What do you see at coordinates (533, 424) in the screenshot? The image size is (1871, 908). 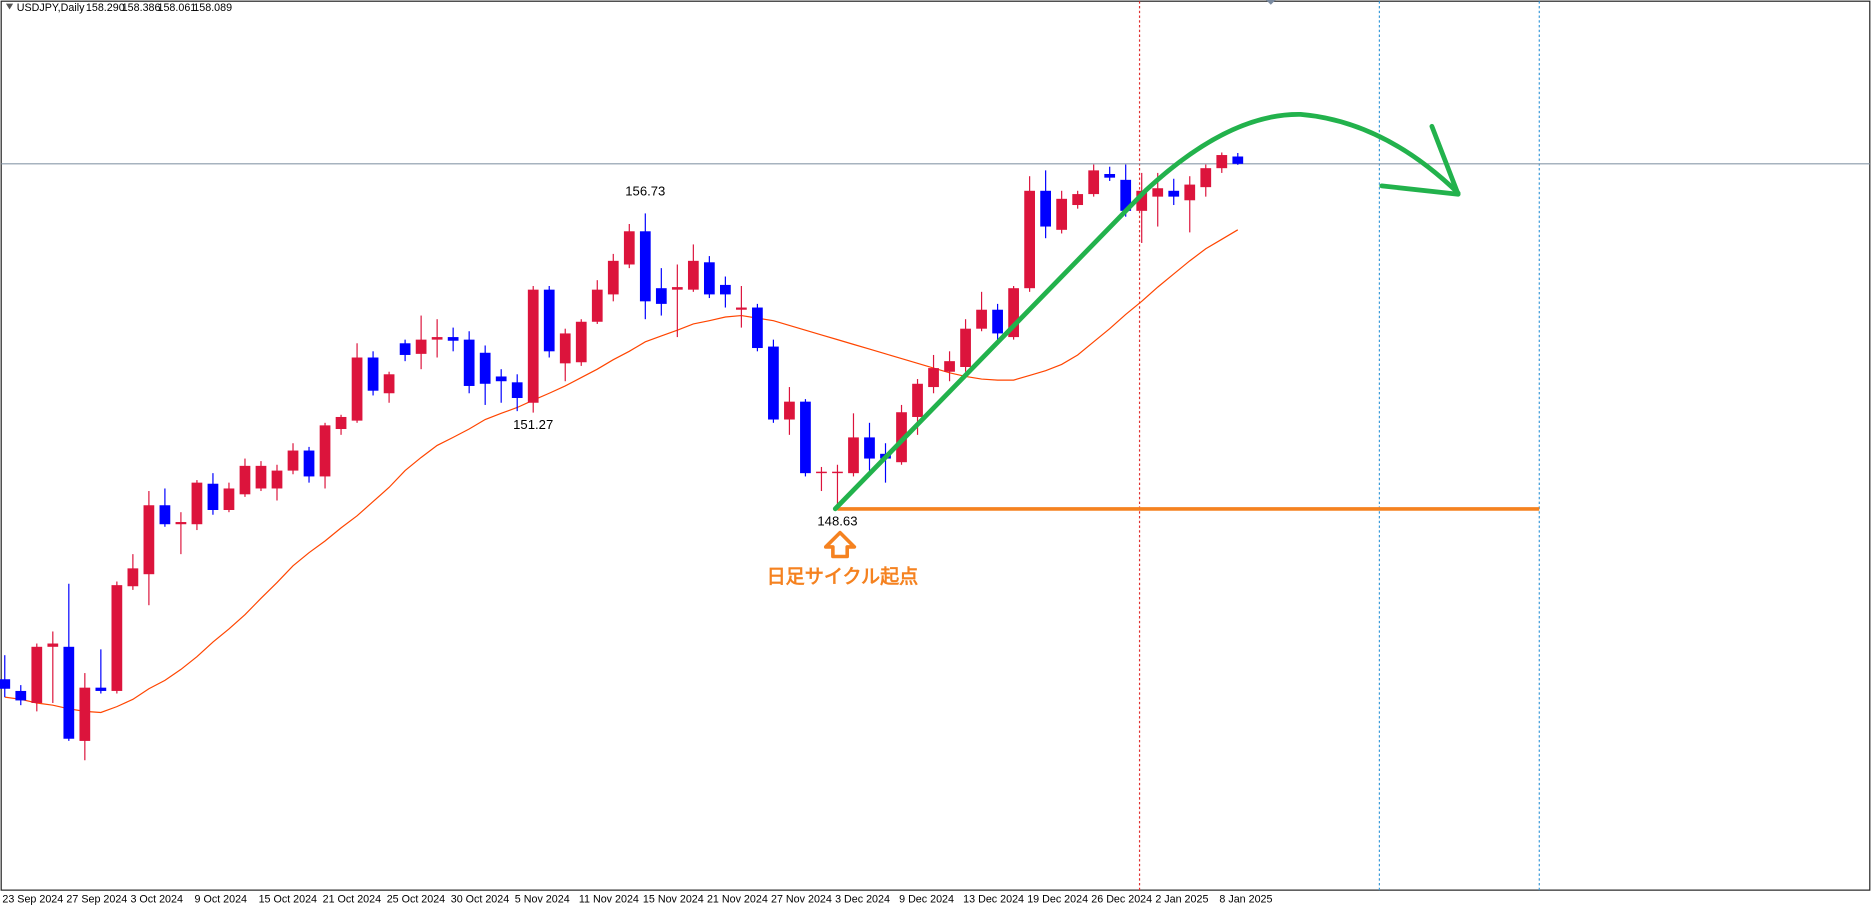 I see `price-label: 151.27` at bounding box center [533, 424].